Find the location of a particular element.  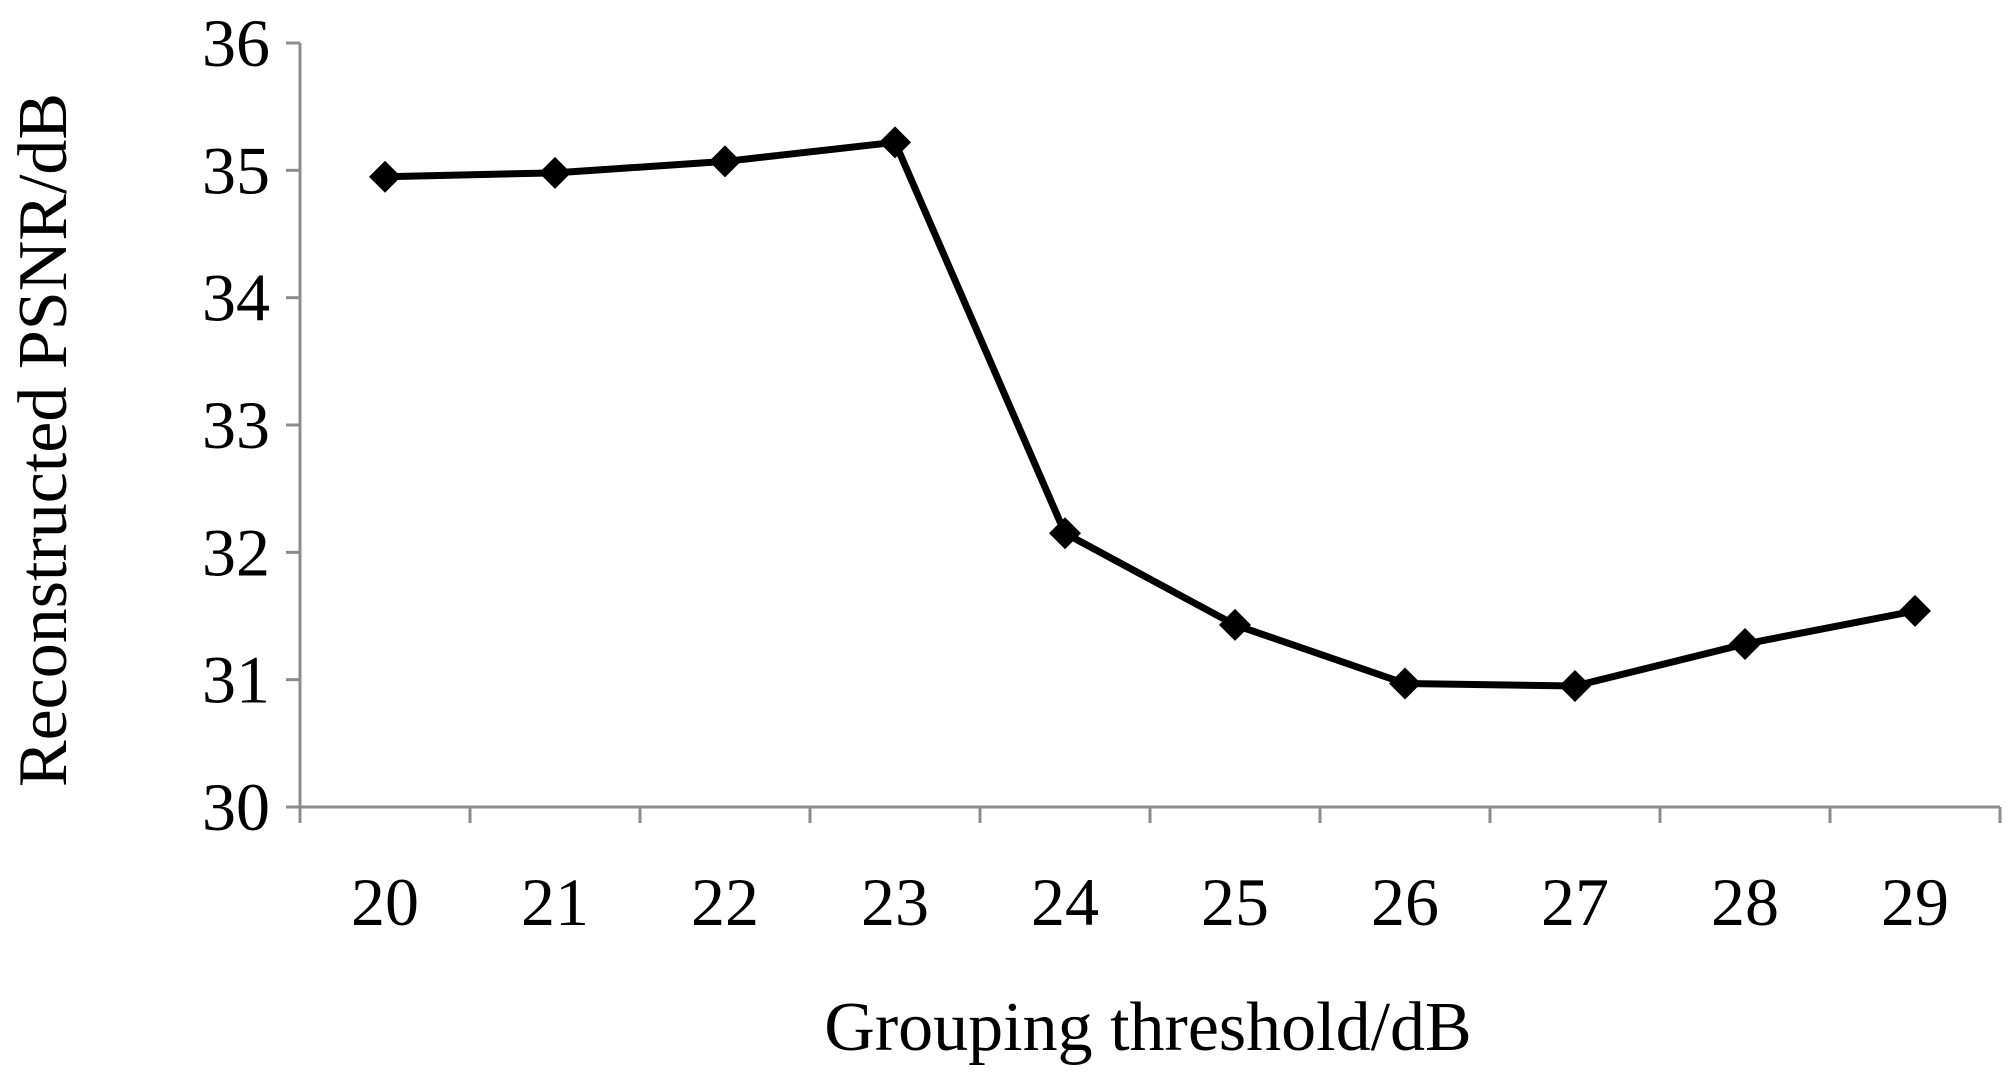

x-tick-label: 23 is located at coordinates (895, 902).